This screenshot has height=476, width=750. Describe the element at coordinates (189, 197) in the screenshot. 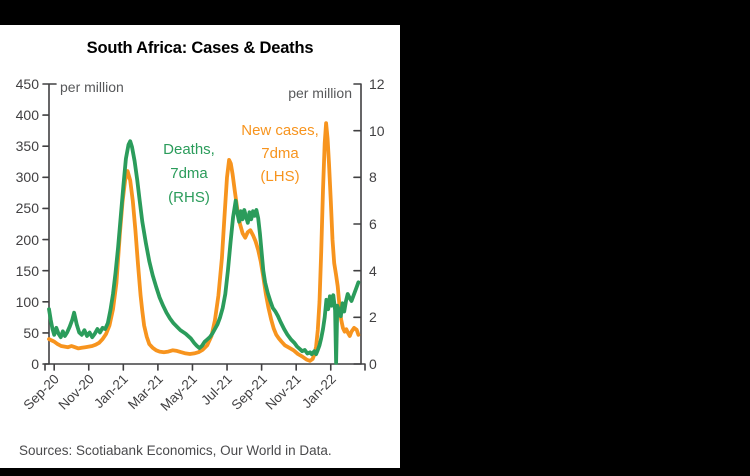

I see `deaths-series-label-line3: (RHS)` at that location.